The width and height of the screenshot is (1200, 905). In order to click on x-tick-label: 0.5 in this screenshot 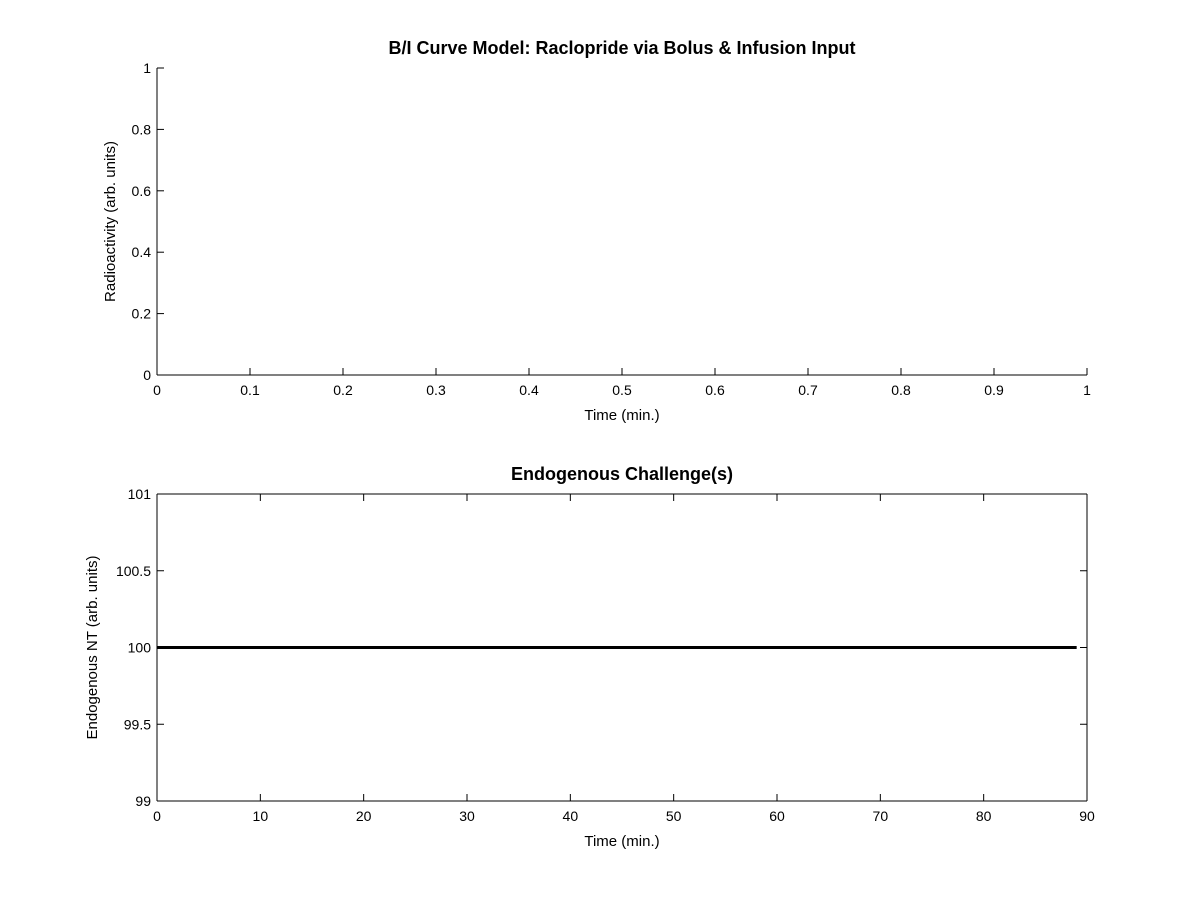, I will do `click(622, 390)`.